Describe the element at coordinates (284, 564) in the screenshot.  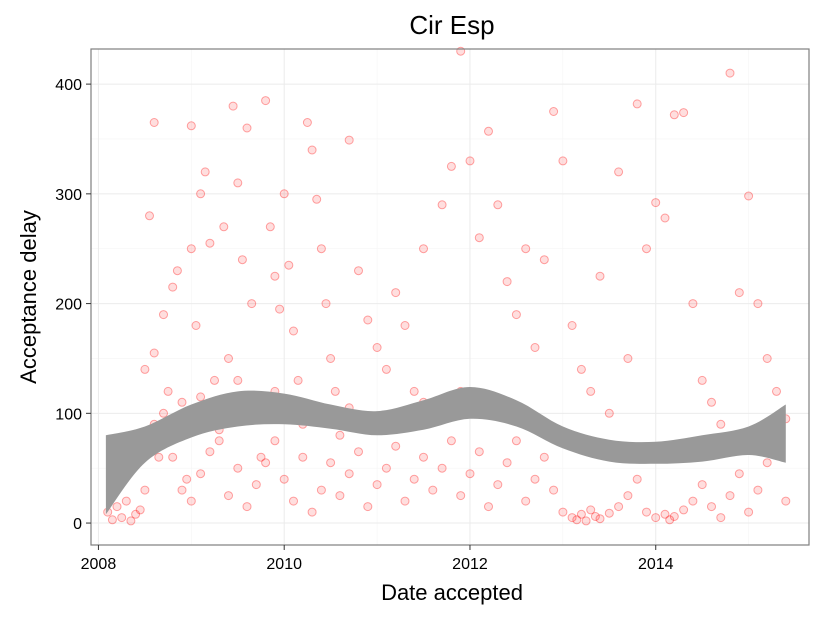
I see `x-tick-label: 2010` at that location.